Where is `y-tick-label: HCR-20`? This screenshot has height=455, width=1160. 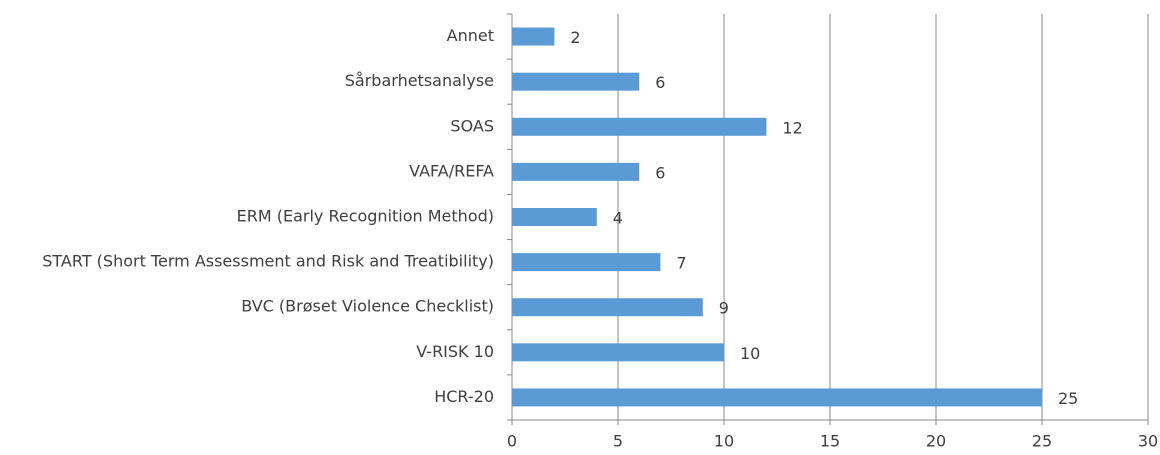 y-tick-label: HCR-20 is located at coordinates (464, 396).